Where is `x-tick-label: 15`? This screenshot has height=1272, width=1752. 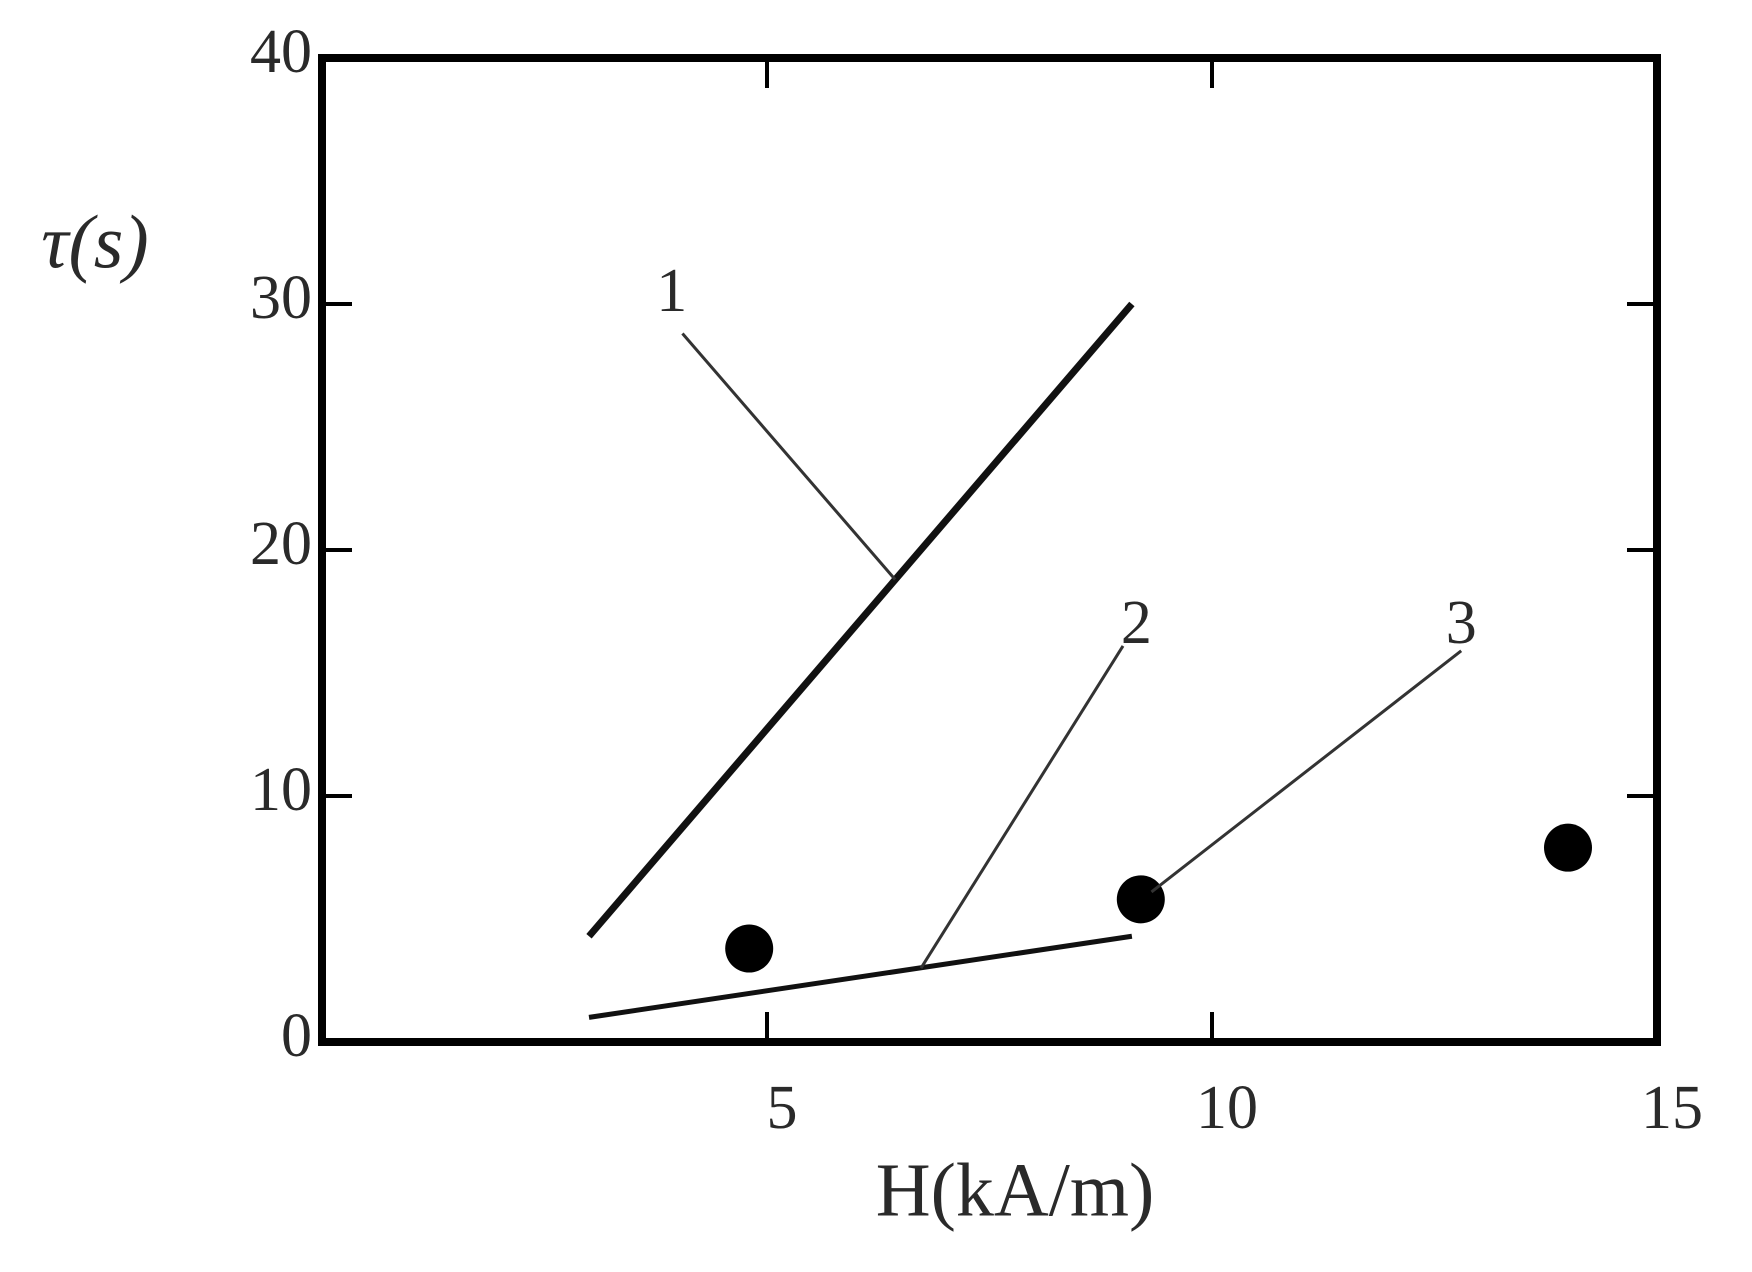
x-tick-label: 15 is located at coordinates (1672, 1108).